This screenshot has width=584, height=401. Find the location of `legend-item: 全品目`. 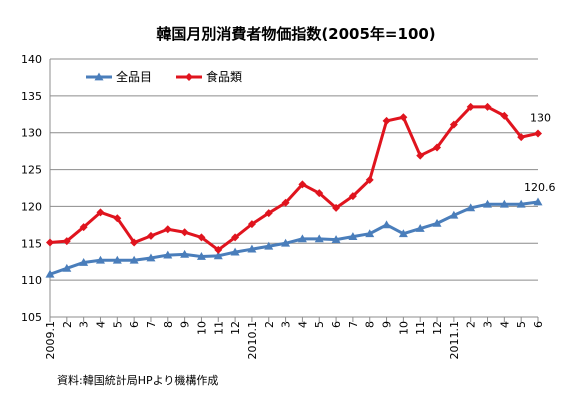

legend-item: 全品目 is located at coordinates (119, 76).